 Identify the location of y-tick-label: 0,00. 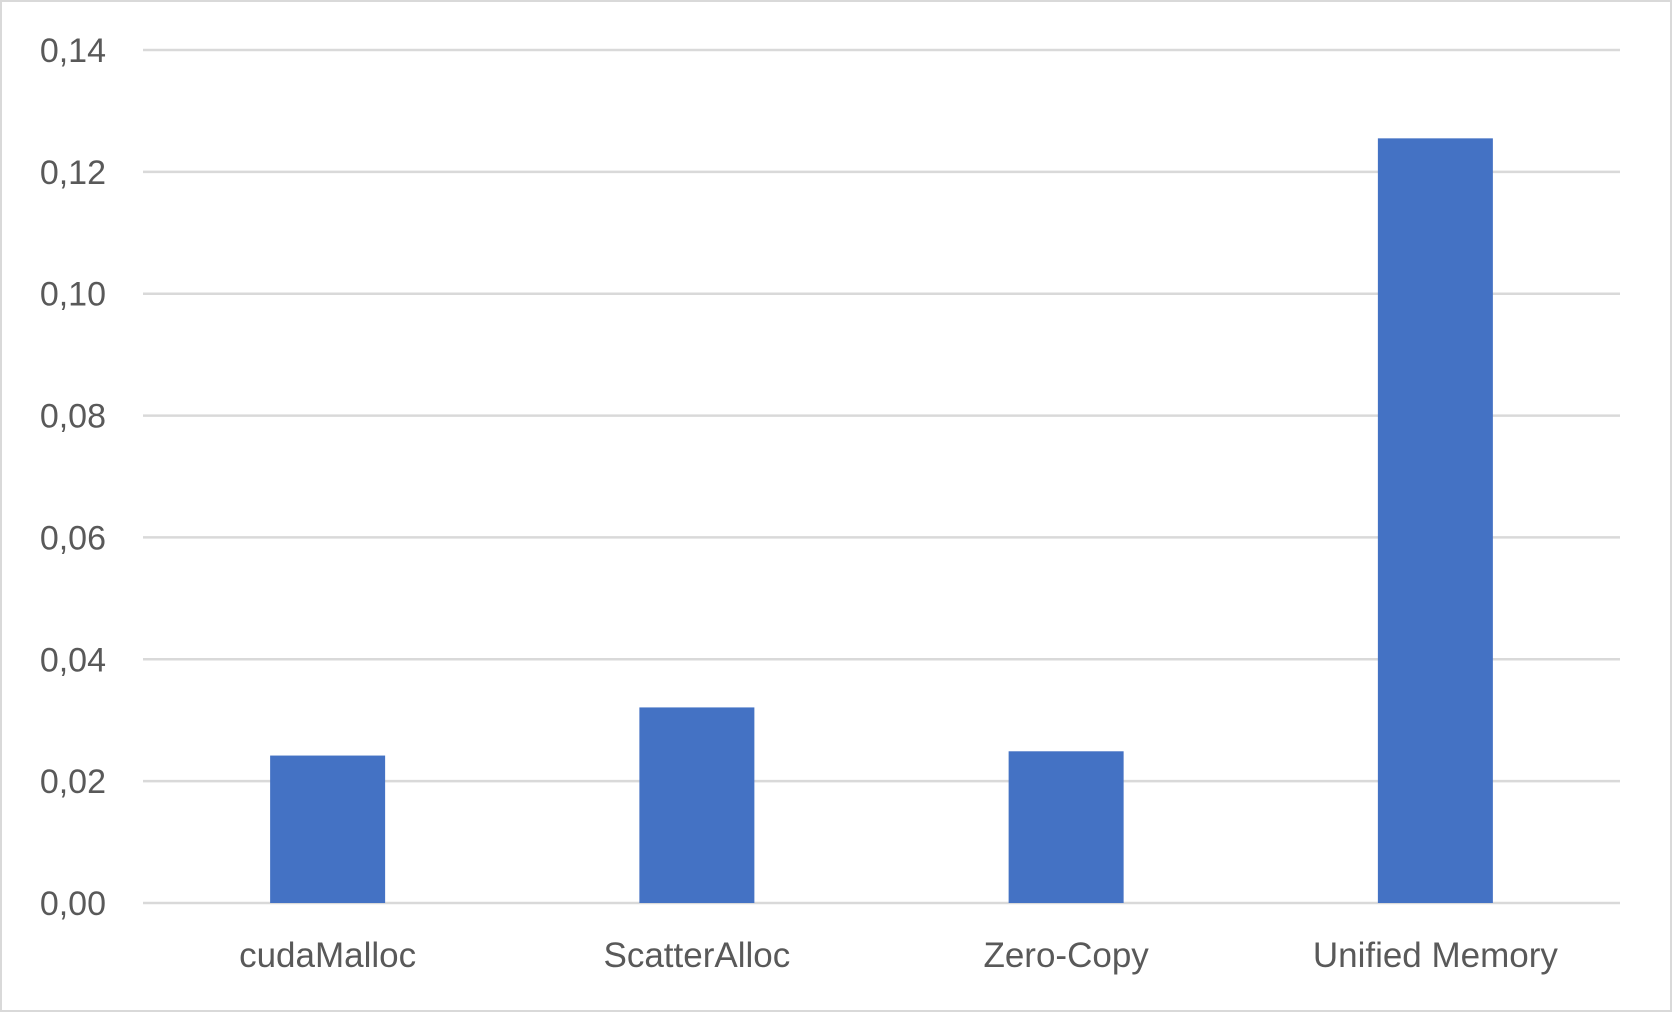
(73, 904).